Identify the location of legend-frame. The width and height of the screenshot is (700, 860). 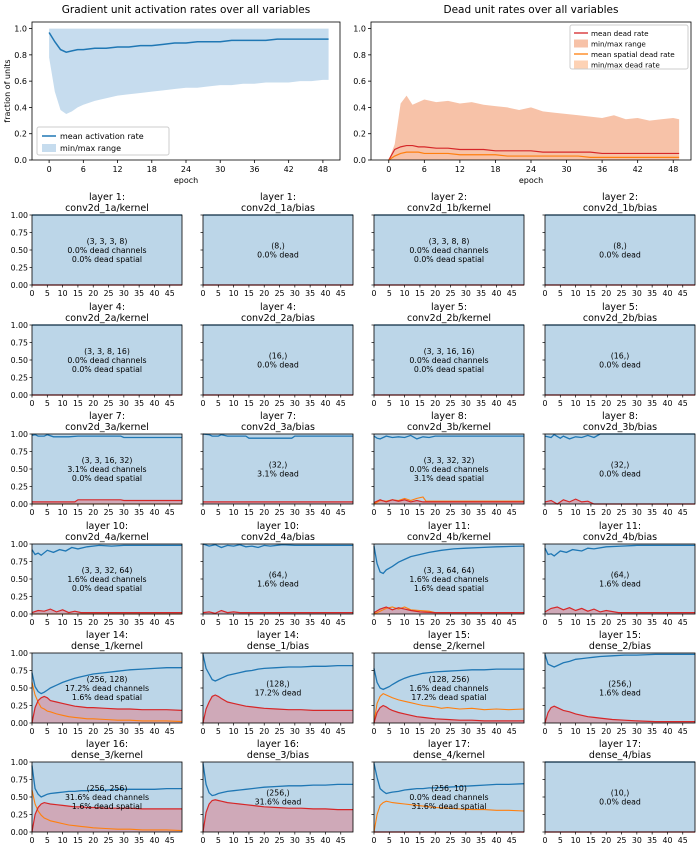
(103, 141).